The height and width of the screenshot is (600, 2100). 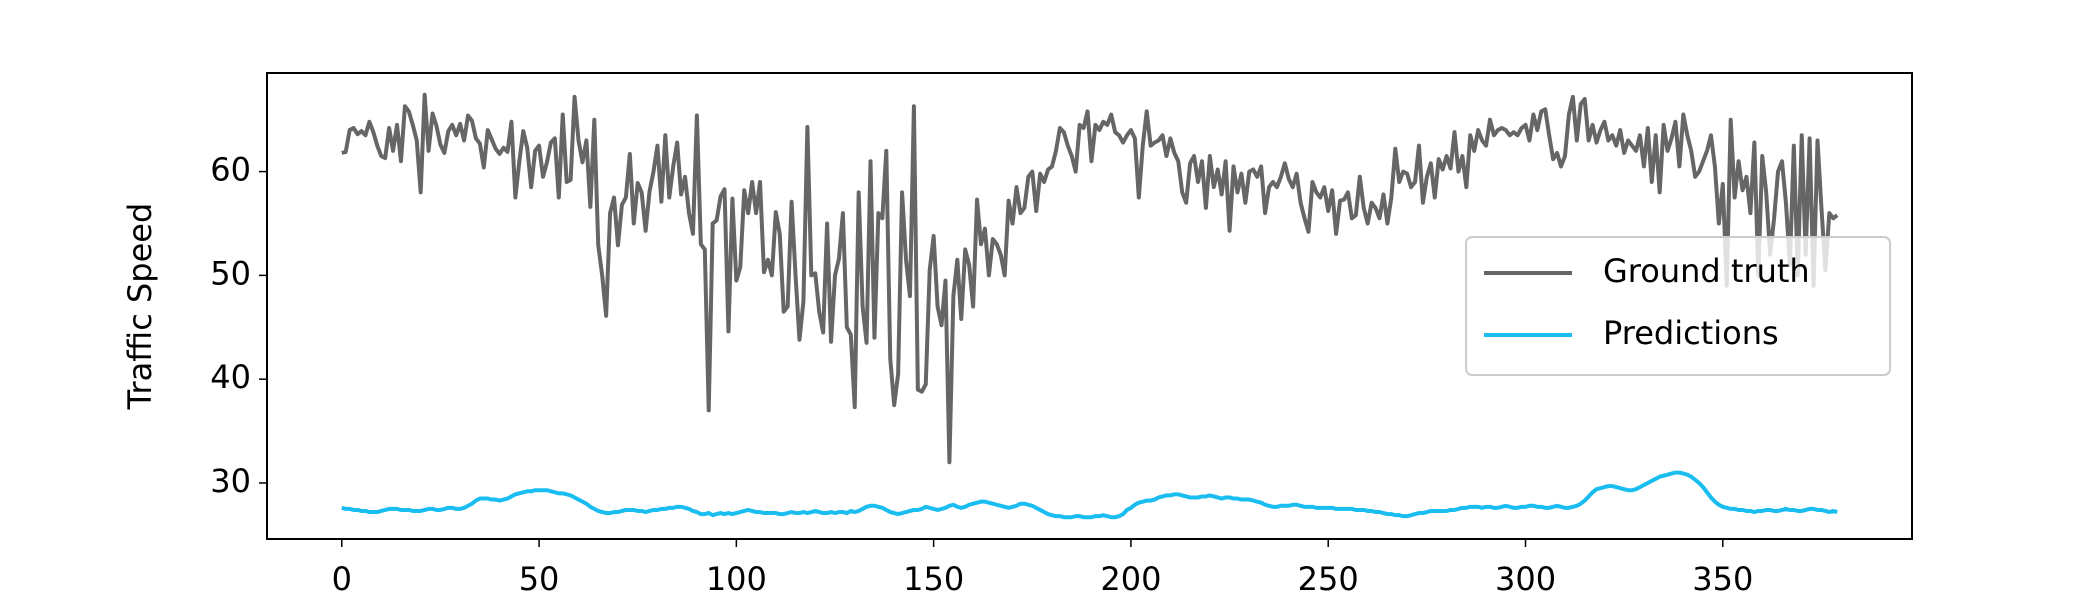 What do you see at coordinates (230, 377) in the screenshot?
I see `y-tick-label: 40` at bounding box center [230, 377].